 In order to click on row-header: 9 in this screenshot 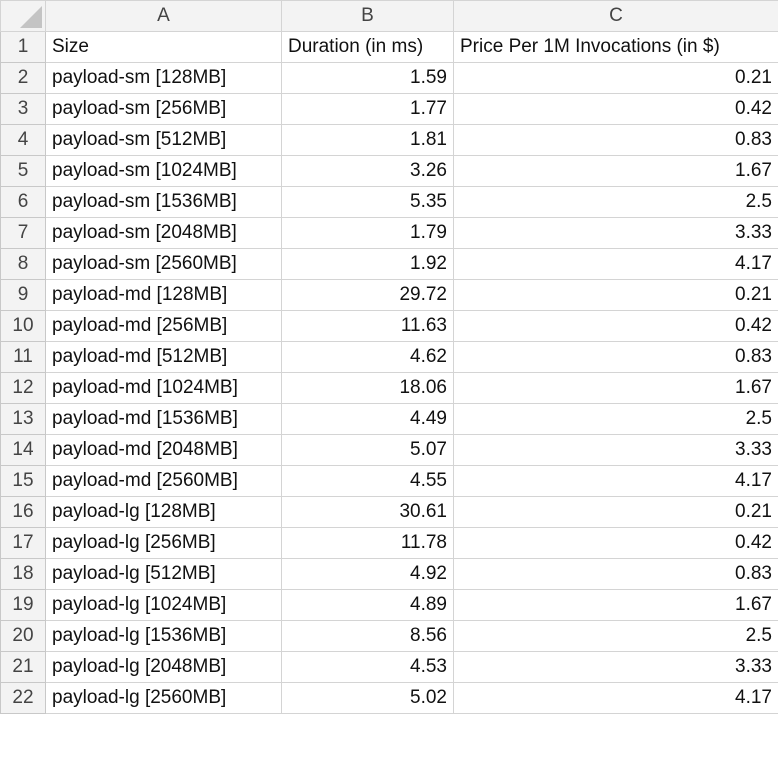, I will do `click(23, 295)`.